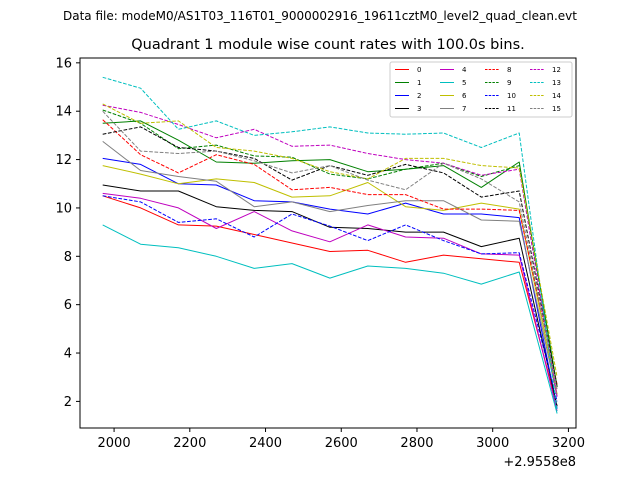 Image resolution: width=640 pixels, height=480 pixels. I want to click on x-tick-label: 2600, so click(341, 443).